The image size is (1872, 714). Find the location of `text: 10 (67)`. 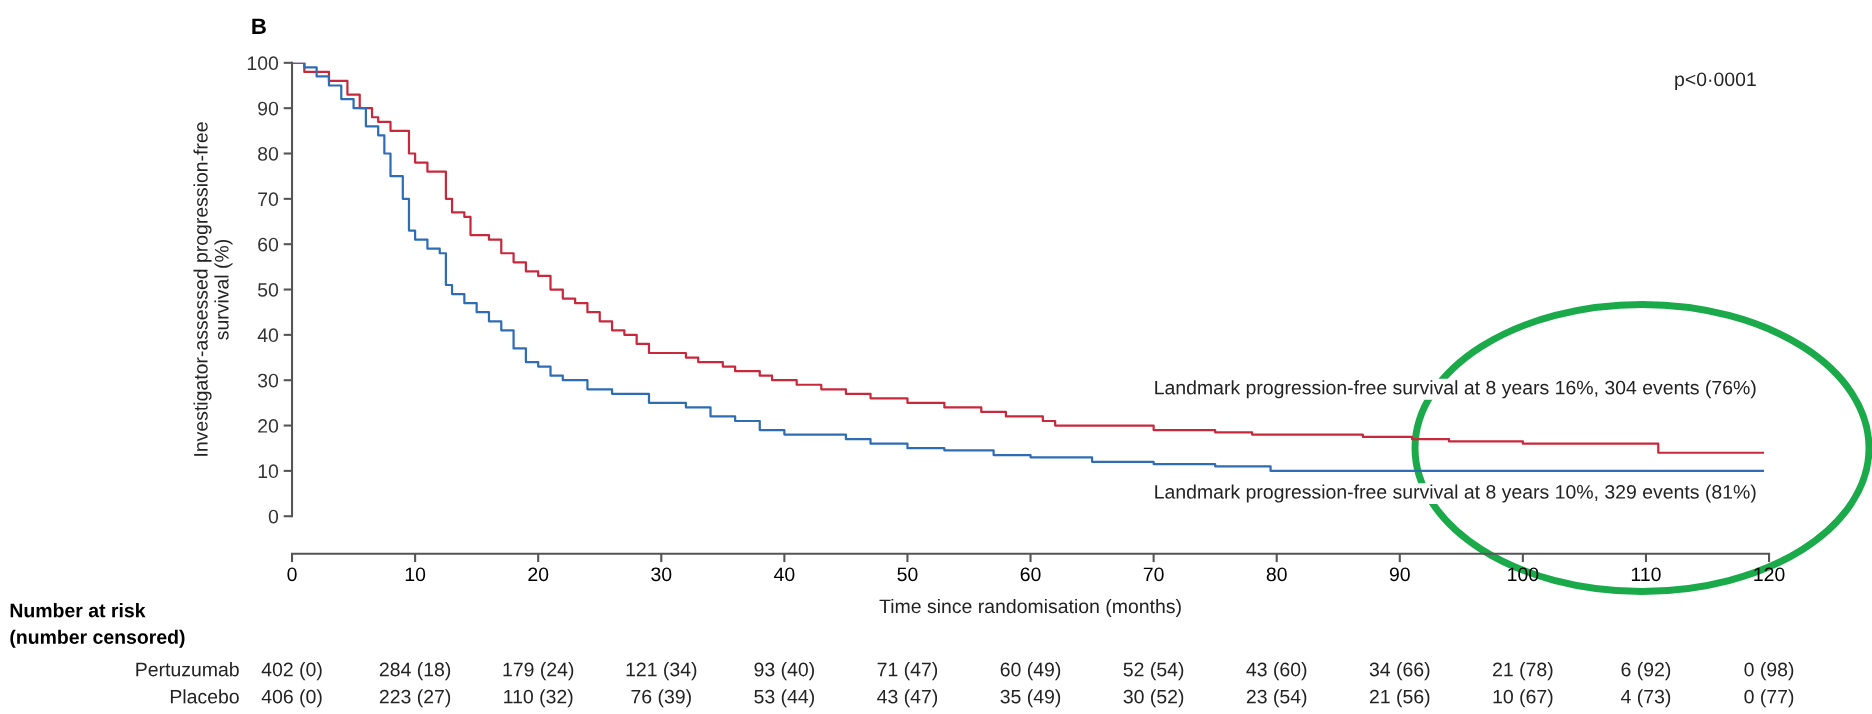

text: 10 (67) is located at coordinates (1523, 698).